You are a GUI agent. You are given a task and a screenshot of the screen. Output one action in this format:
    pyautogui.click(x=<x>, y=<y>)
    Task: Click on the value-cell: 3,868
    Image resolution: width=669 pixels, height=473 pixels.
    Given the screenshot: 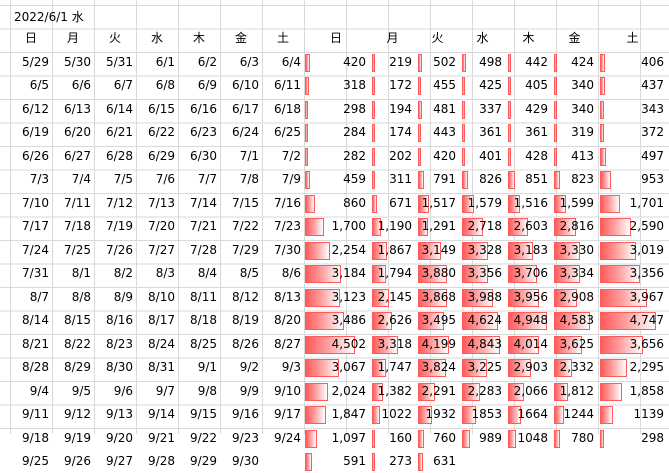 What is the action you would take?
    pyautogui.click(x=438, y=296)
    